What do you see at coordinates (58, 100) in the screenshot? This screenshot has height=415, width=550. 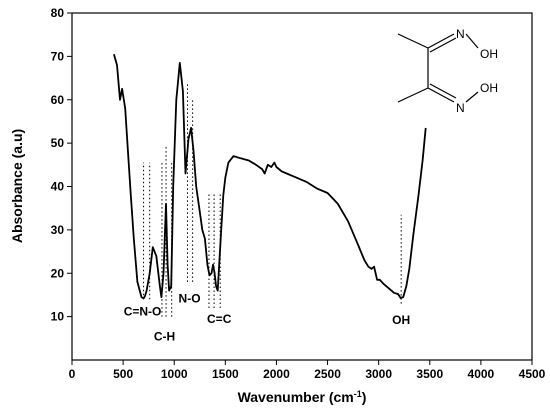 I see `y-tick-label: 60` at bounding box center [58, 100].